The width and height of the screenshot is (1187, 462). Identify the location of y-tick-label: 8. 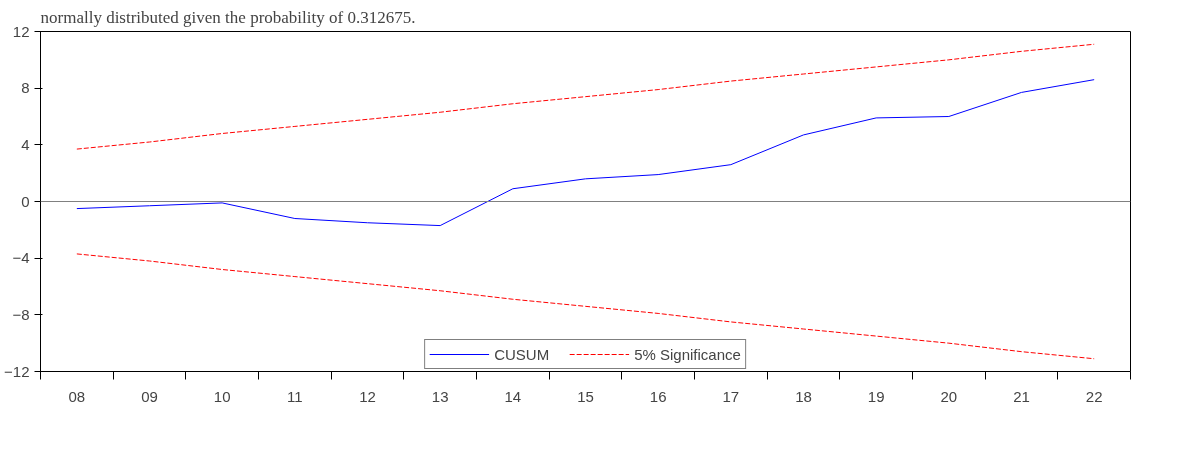
(25, 88).